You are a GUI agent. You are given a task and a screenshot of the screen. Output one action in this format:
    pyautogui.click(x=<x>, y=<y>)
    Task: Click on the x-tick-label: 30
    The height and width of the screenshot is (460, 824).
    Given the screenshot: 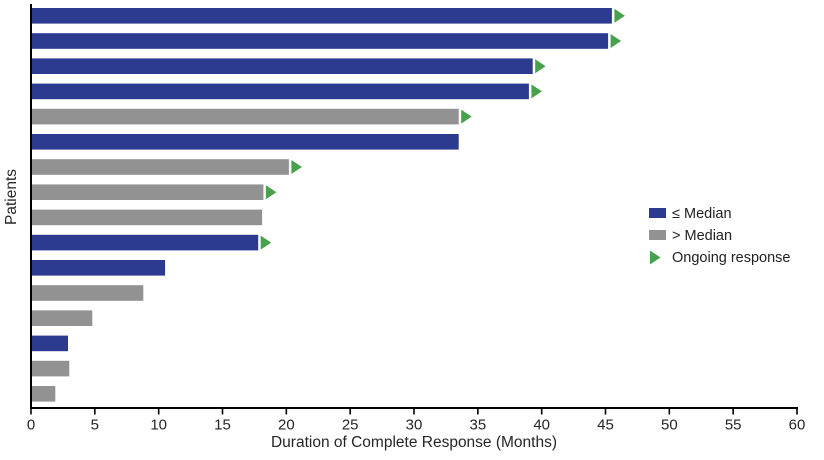 What is the action you would take?
    pyautogui.click(x=414, y=425)
    